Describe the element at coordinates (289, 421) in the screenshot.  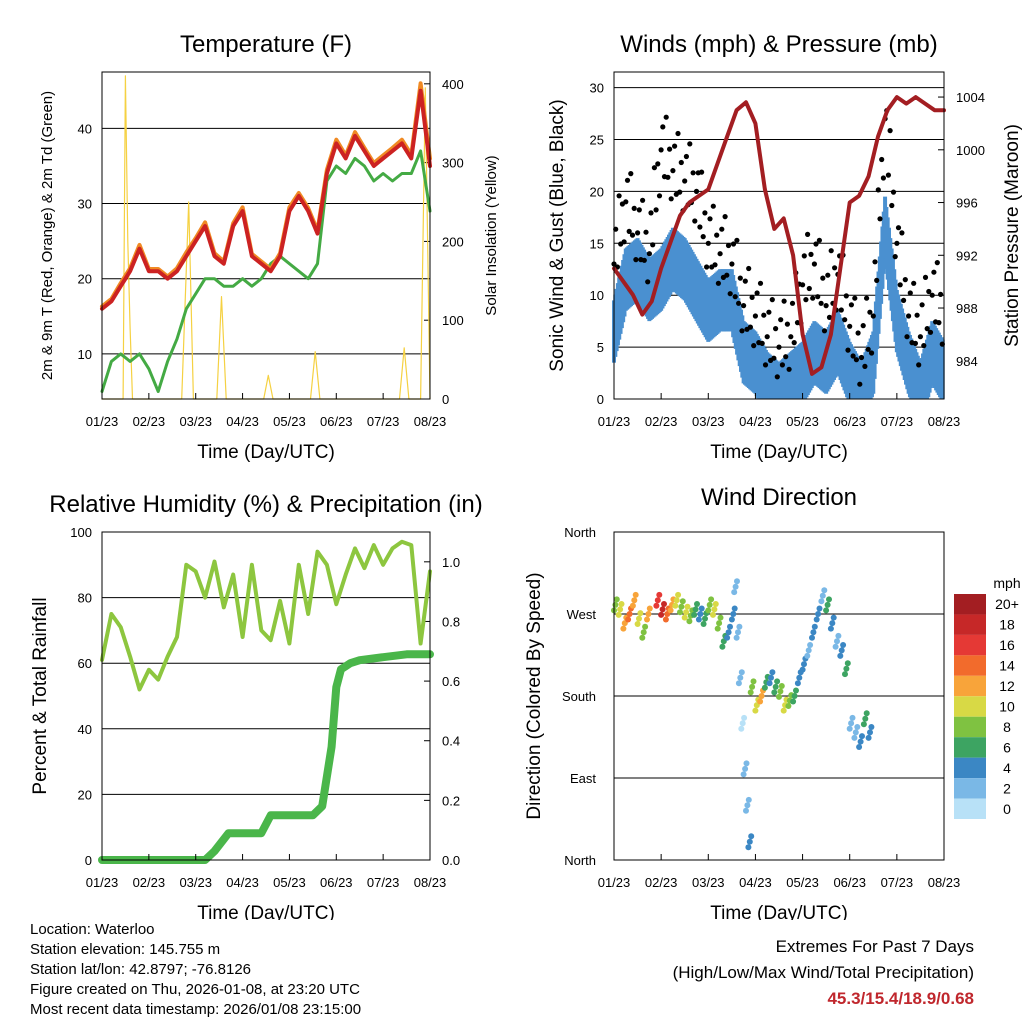
I see `x-tick-label-0: 05/23` at that location.